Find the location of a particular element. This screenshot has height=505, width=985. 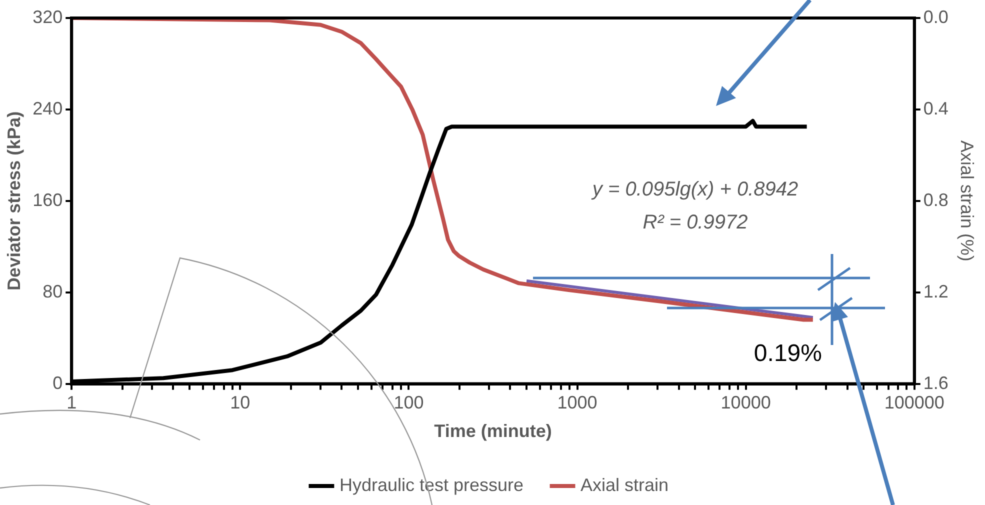

y2-tick-label: 0.8 is located at coordinates (935, 200).